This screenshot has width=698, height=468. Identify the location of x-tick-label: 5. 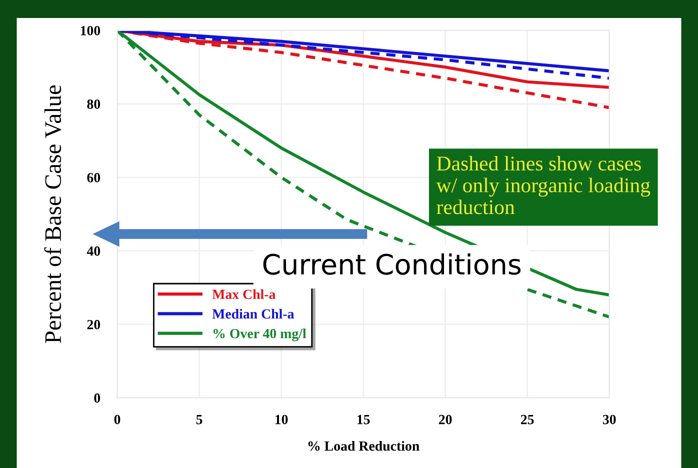
(199, 419).